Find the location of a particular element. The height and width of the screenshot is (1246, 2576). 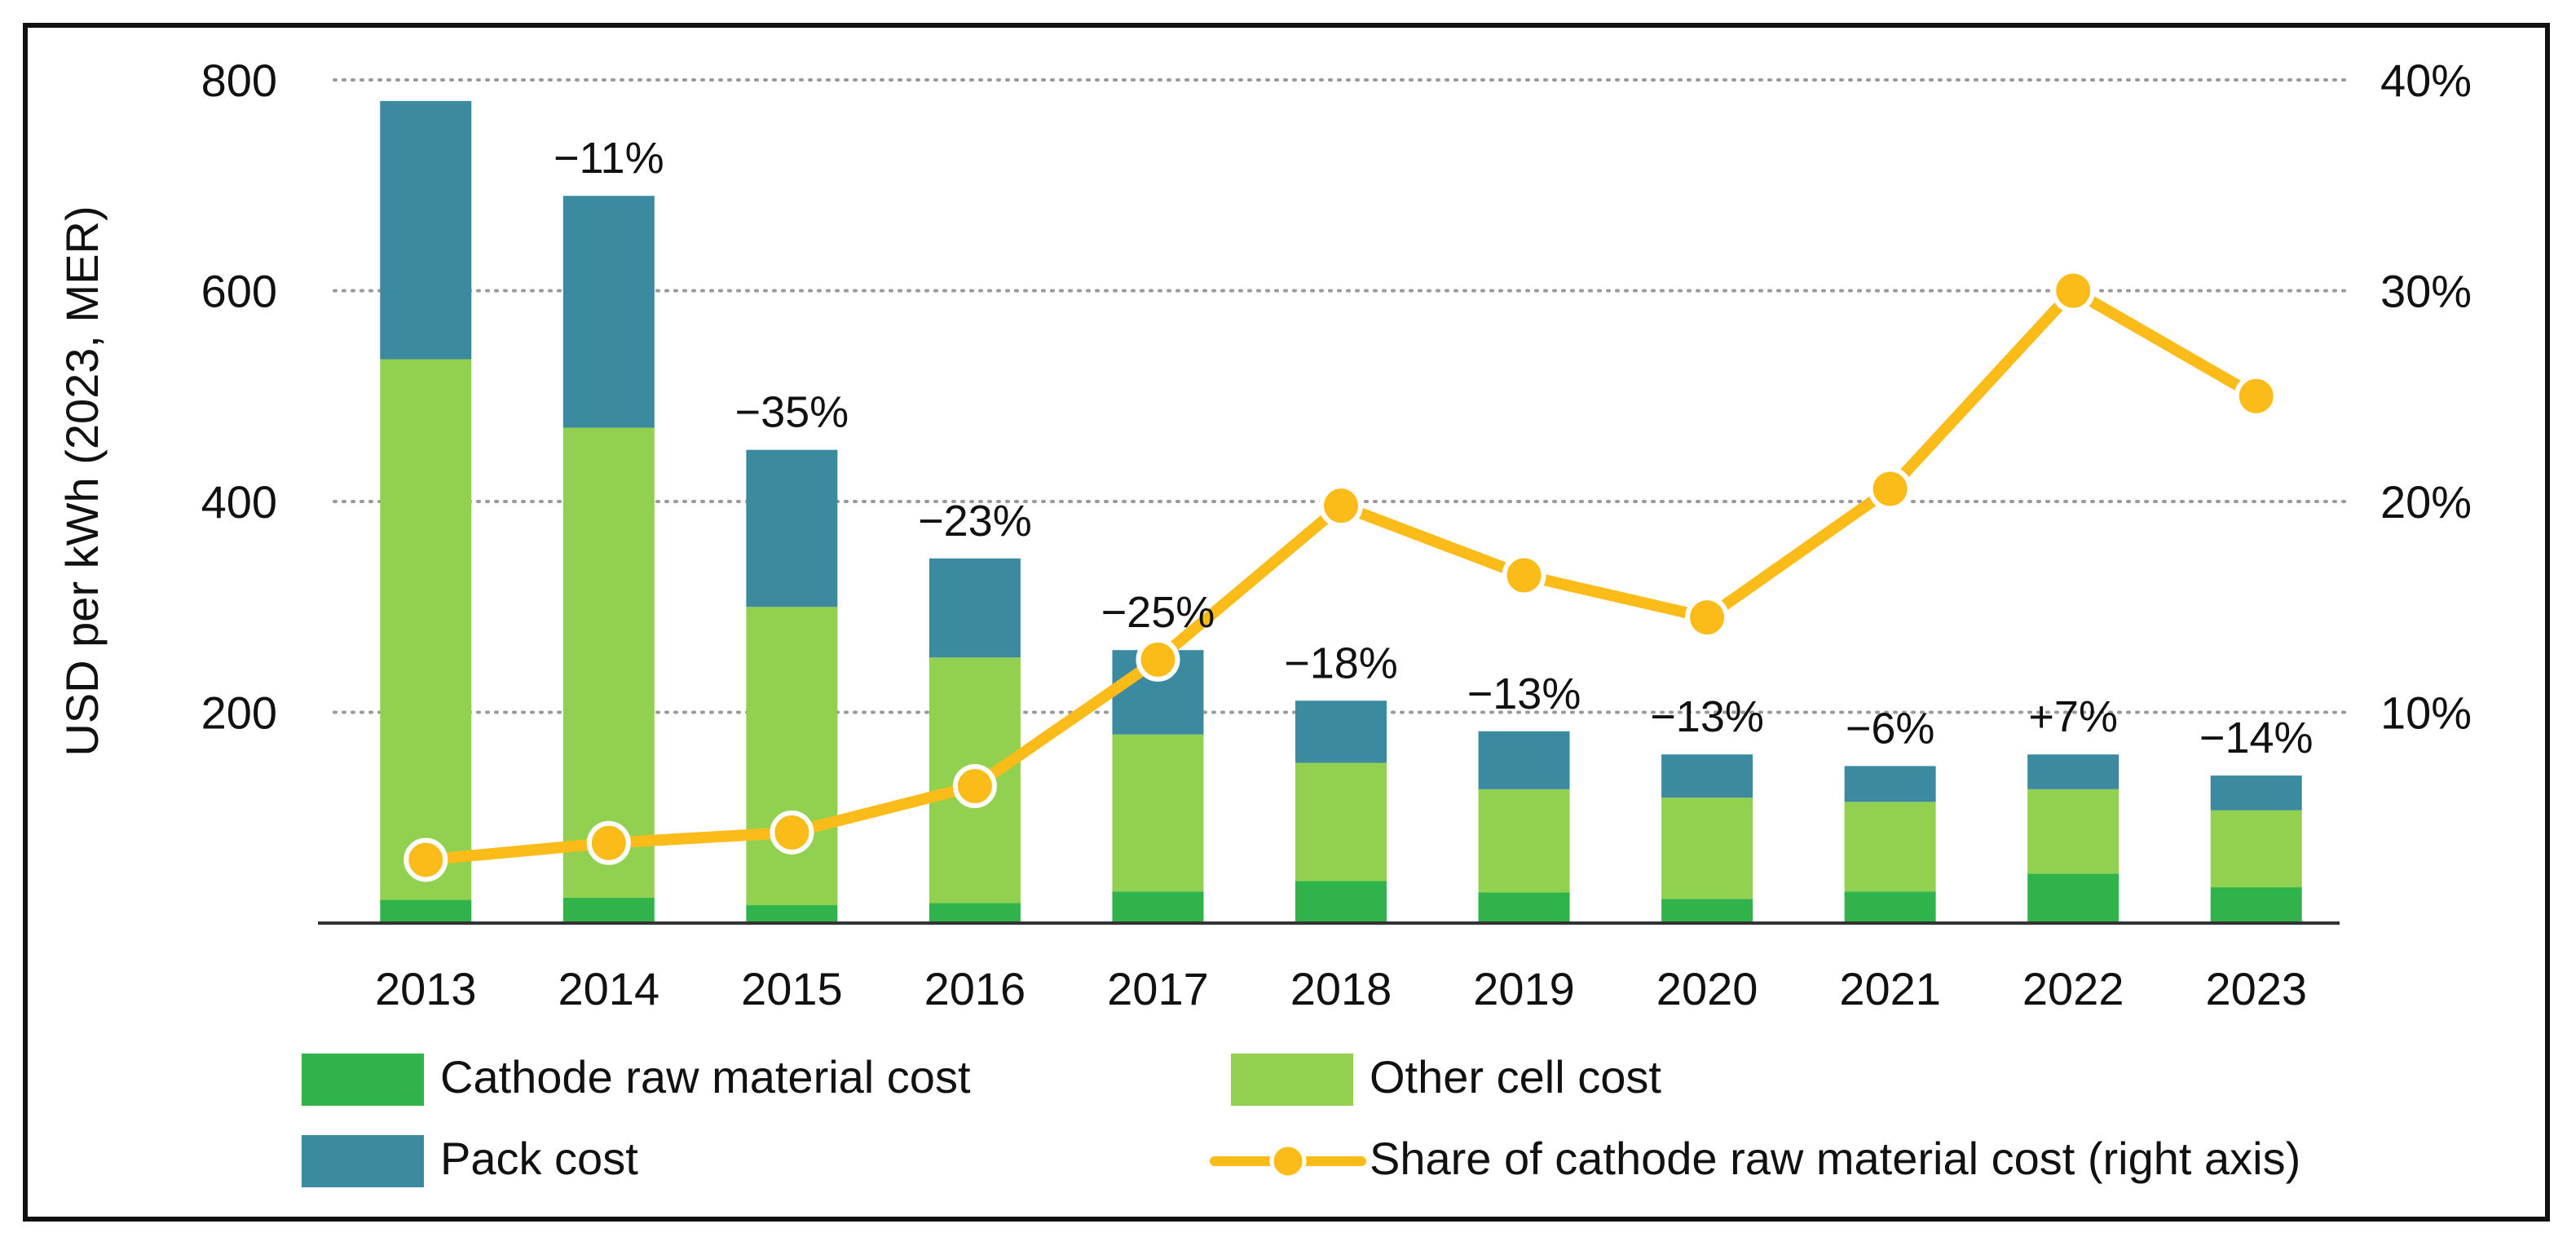

x-tick-label-2023: 2023 is located at coordinates (2256, 988).